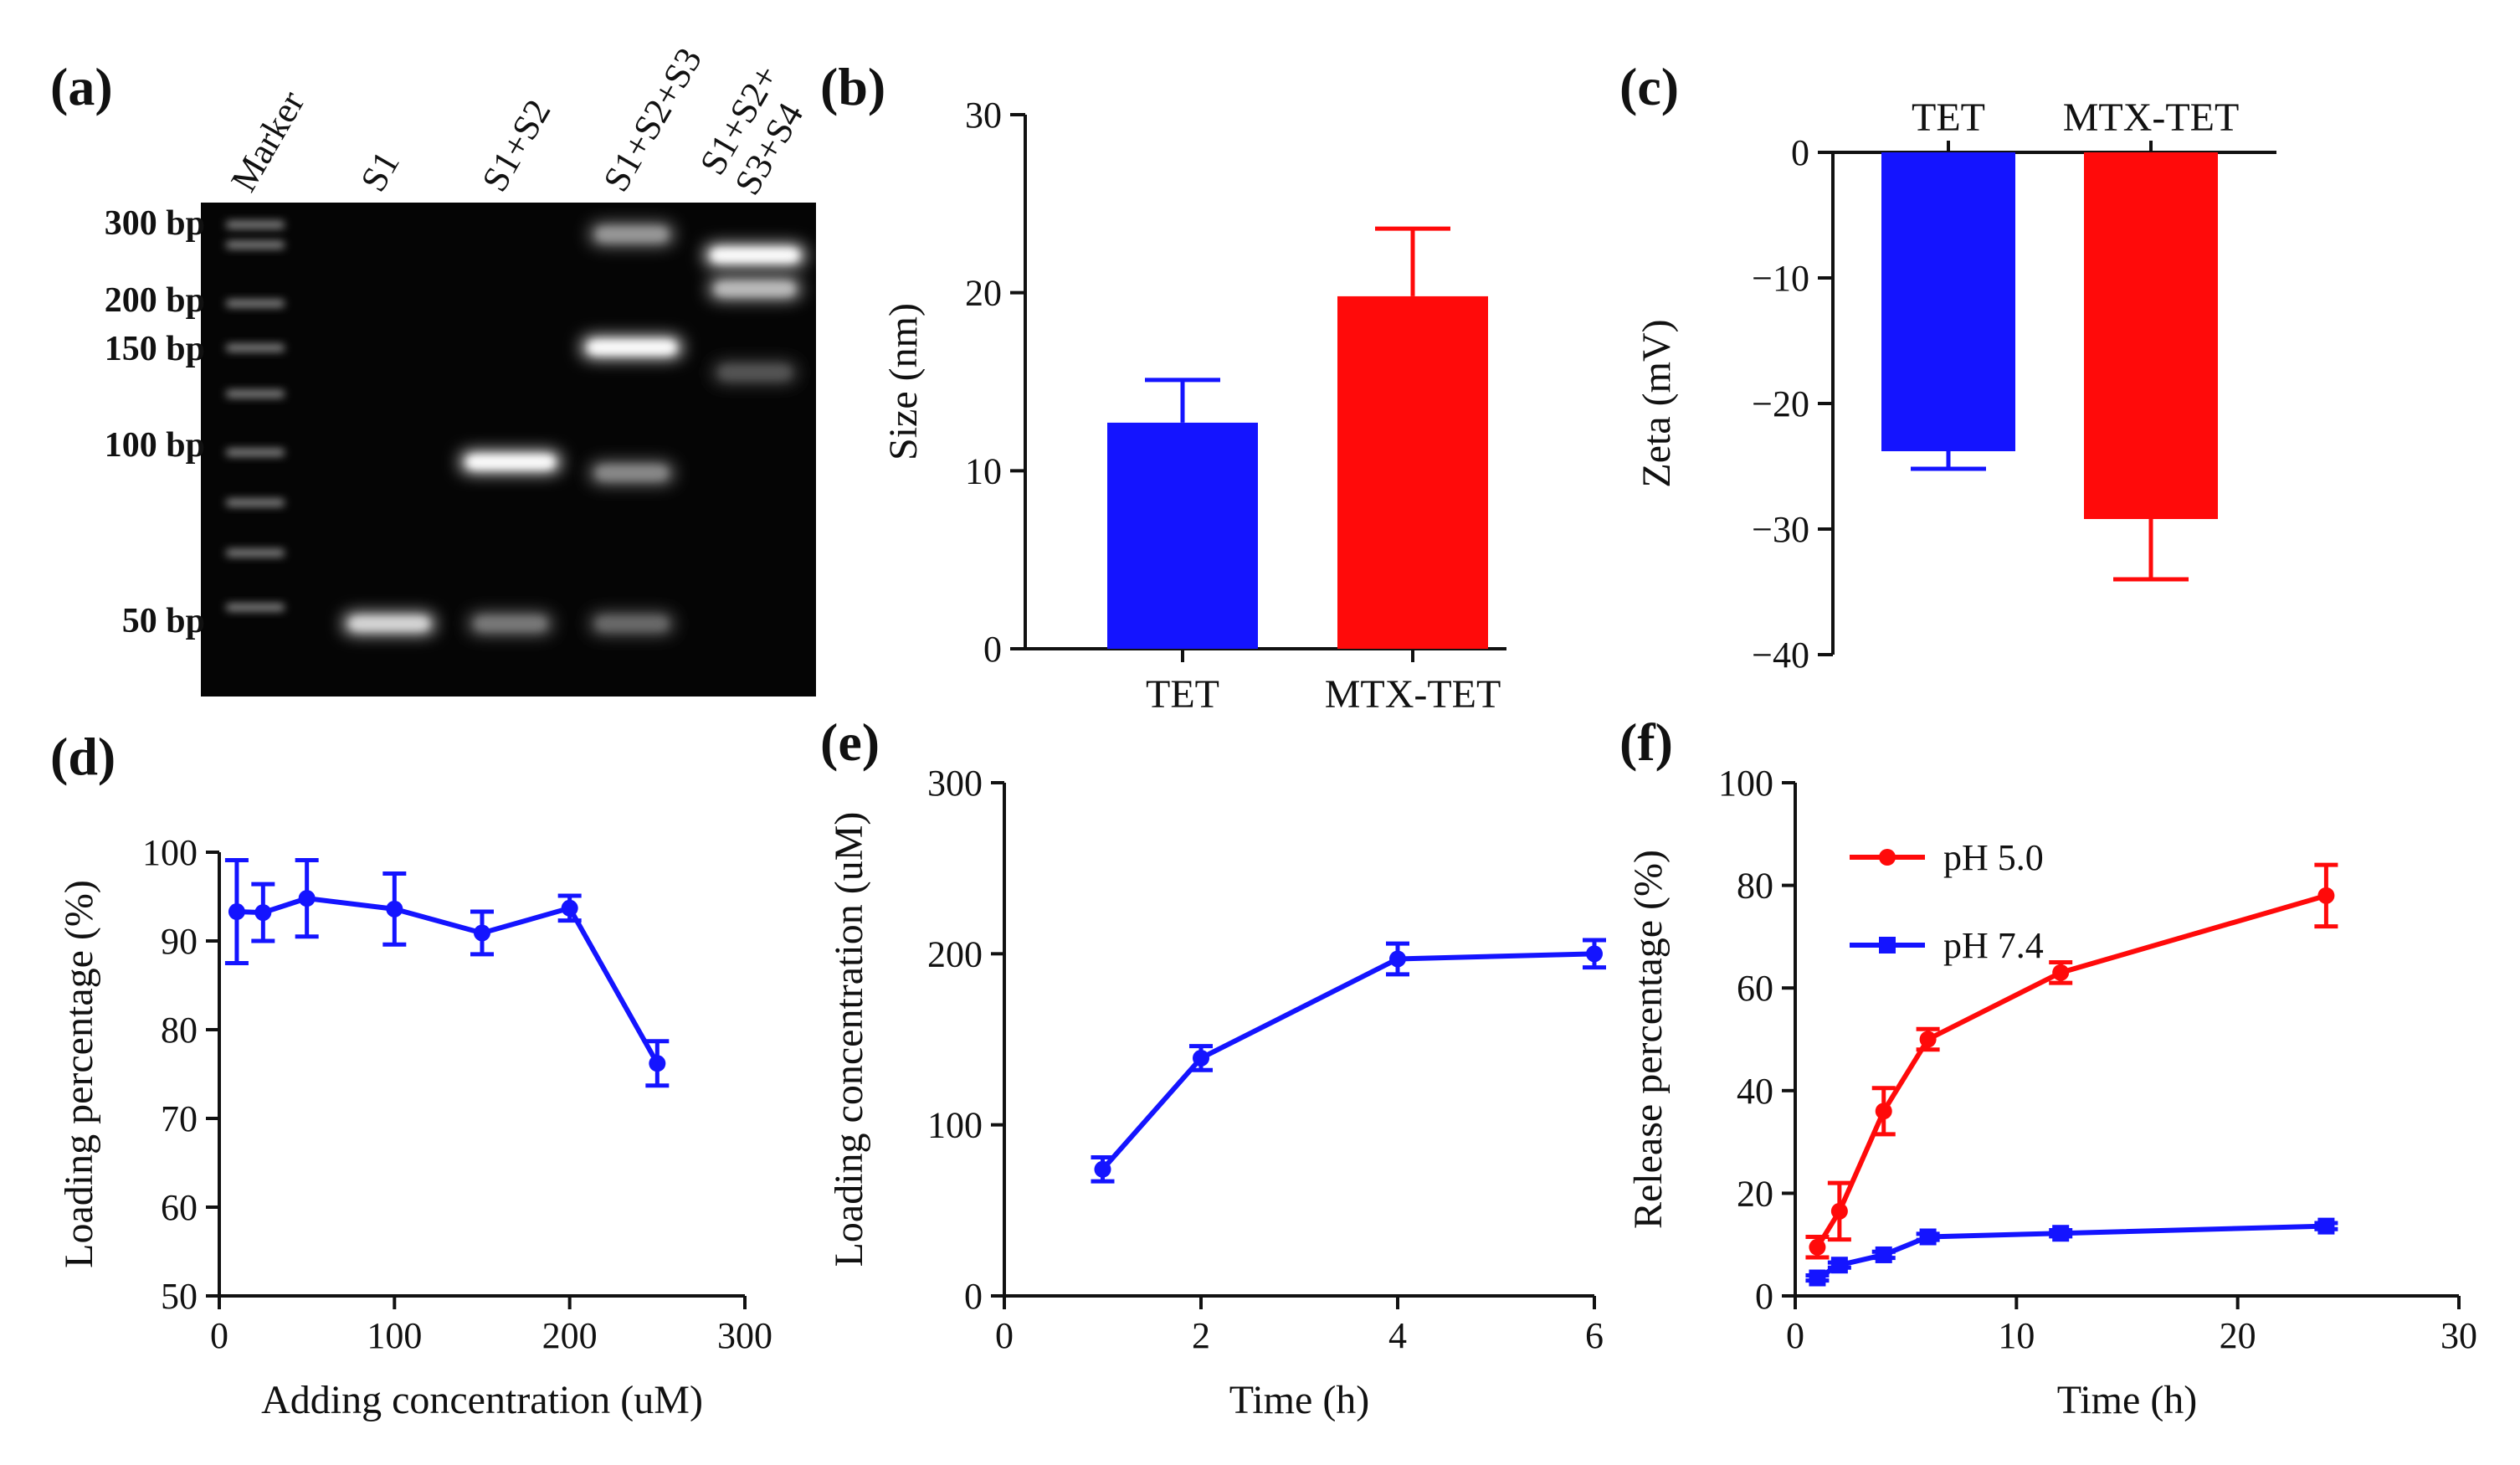 The height and width of the screenshot is (1465, 2520). What do you see at coordinates (849, 1040) in the screenshot?
I see `y-axis-label: Loading concentration (uM)` at bounding box center [849, 1040].